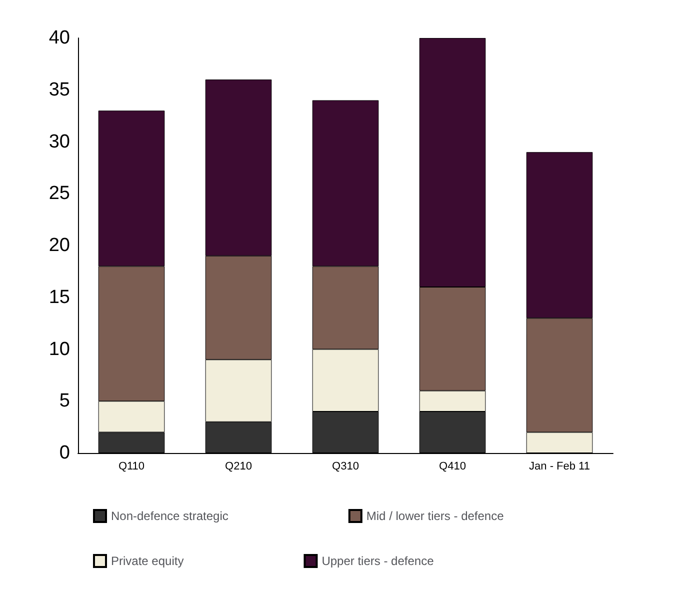  Describe the element at coordinates (345, 466) in the screenshot. I see `x-tick-label: Q310` at that location.